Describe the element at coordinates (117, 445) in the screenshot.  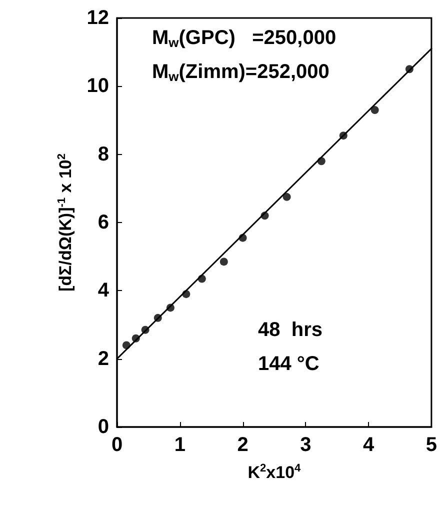
I see `x-tick-label: 0` at that location.